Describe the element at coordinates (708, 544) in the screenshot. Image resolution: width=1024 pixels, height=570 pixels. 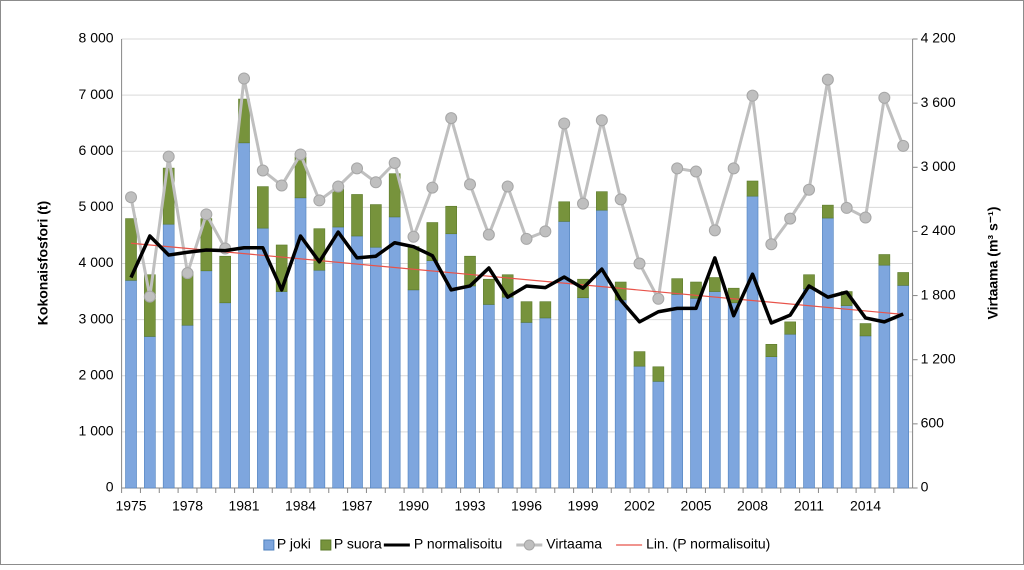
I see `legend-label: Lin. (P normalisoitu)` at that location.